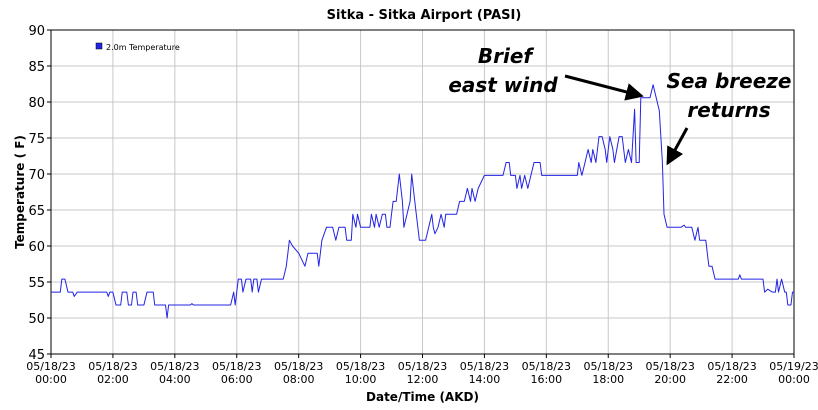 Image resolution: width=818 pixels, height=410 pixels. What do you see at coordinates (506, 56) in the screenshot?
I see `annotation-brief-line1: Brief` at bounding box center [506, 56].